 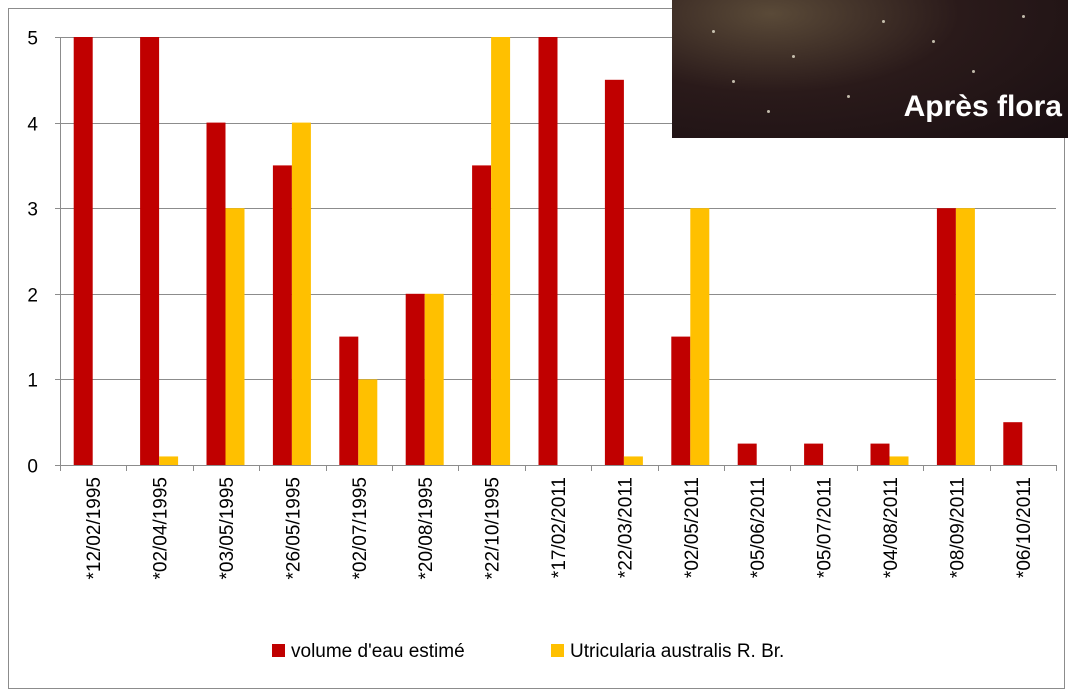 I want to click on x-tick-label: *22/10/1995, so click(x=493, y=528).